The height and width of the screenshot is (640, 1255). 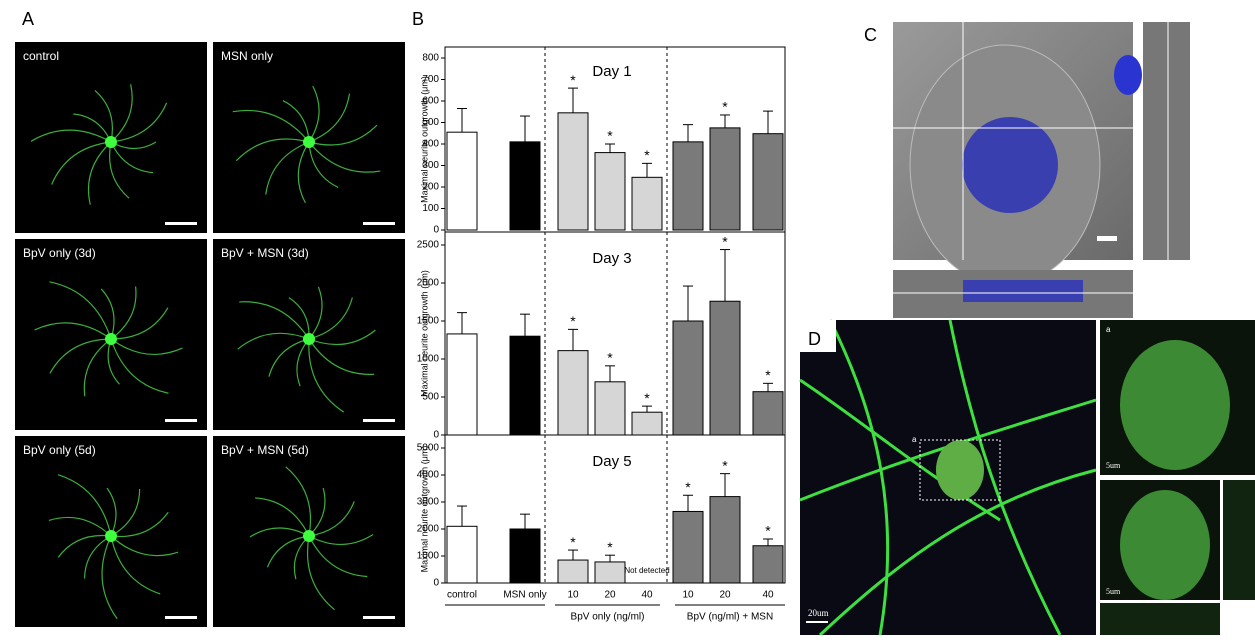 I want to click on label-bg, so click(x=818, y=336).